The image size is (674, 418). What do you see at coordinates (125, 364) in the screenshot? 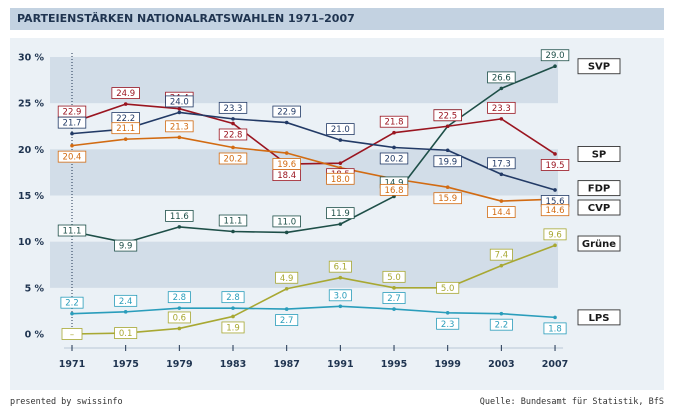
I see `x-tick-label: 1975` at bounding box center [125, 364].